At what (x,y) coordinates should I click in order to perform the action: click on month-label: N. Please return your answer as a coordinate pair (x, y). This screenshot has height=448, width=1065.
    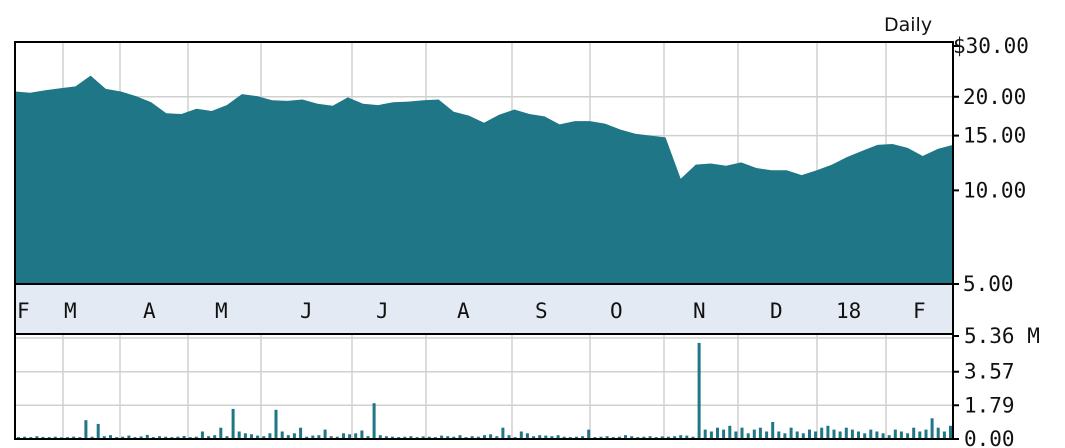
    Looking at the image, I should click on (699, 311).